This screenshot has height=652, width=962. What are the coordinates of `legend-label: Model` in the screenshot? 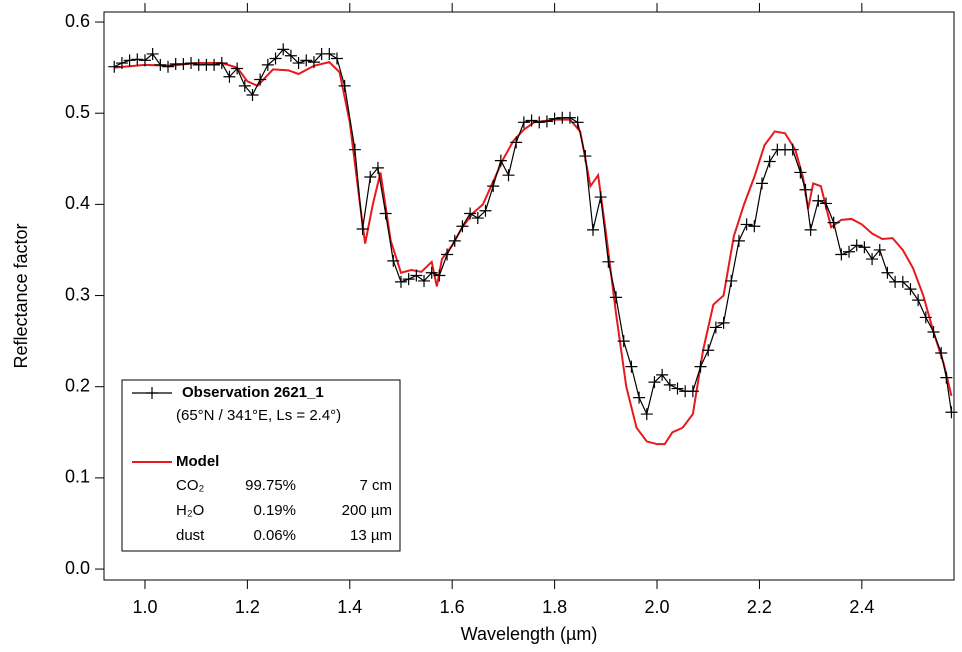 It's located at (197, 461).